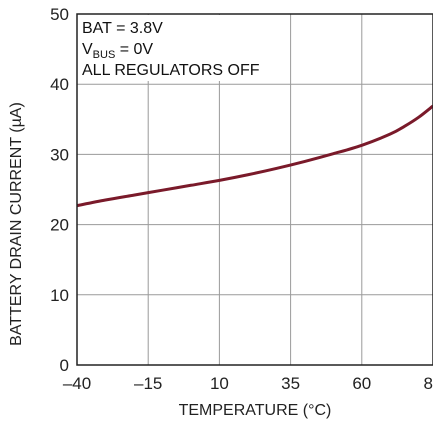 The height and width of the screenshot is (425, 433). I want to click on annotation-vbus-rest: = 0V, so click(134, 49).